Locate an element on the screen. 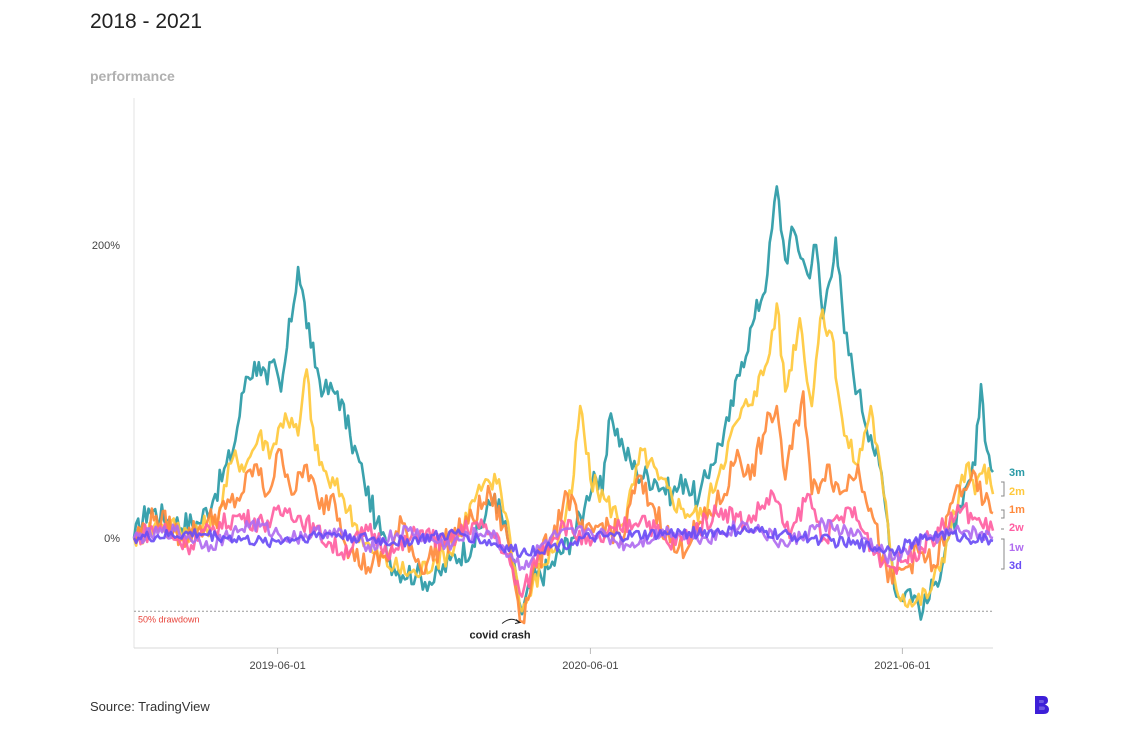  y-axis-title: performance is located at coordinates (132, 76).